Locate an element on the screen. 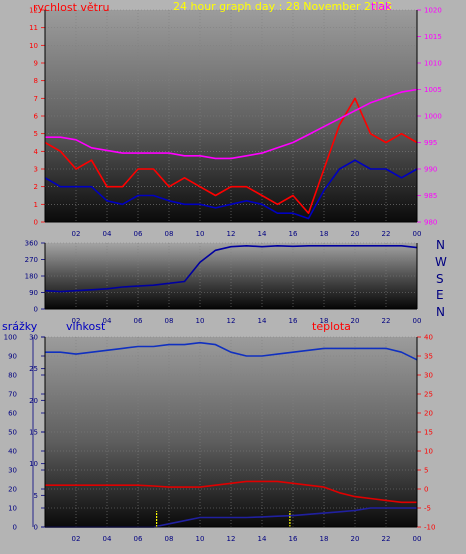 Image resolution: width=466 pixels, height=554 pixels. wind-tick-label: 12 is located at coordinates (33, 11).